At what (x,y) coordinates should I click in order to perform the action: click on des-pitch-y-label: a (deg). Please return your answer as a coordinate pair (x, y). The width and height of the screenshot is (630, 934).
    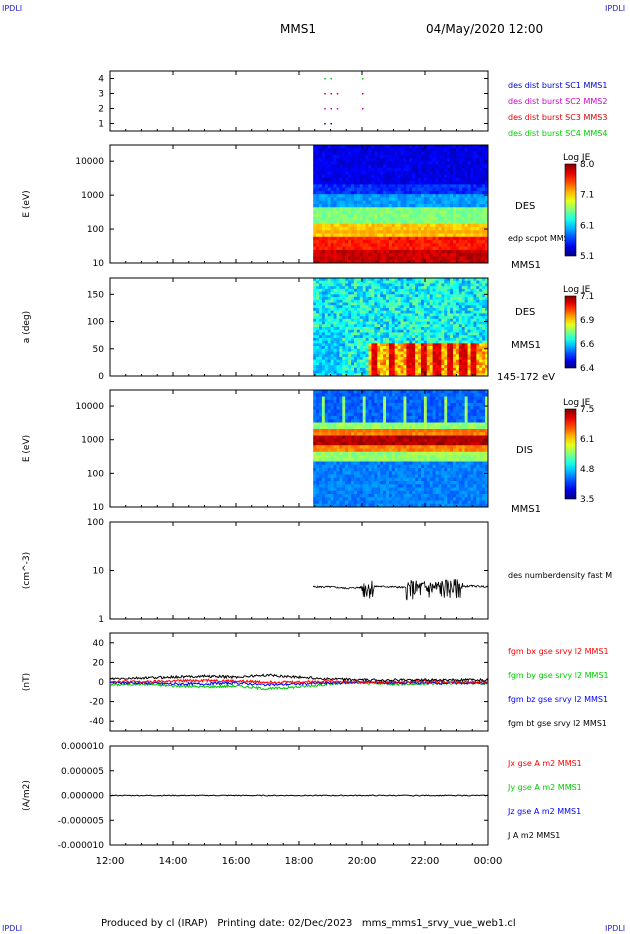
    Looking at the image, I should click on (27, 327).